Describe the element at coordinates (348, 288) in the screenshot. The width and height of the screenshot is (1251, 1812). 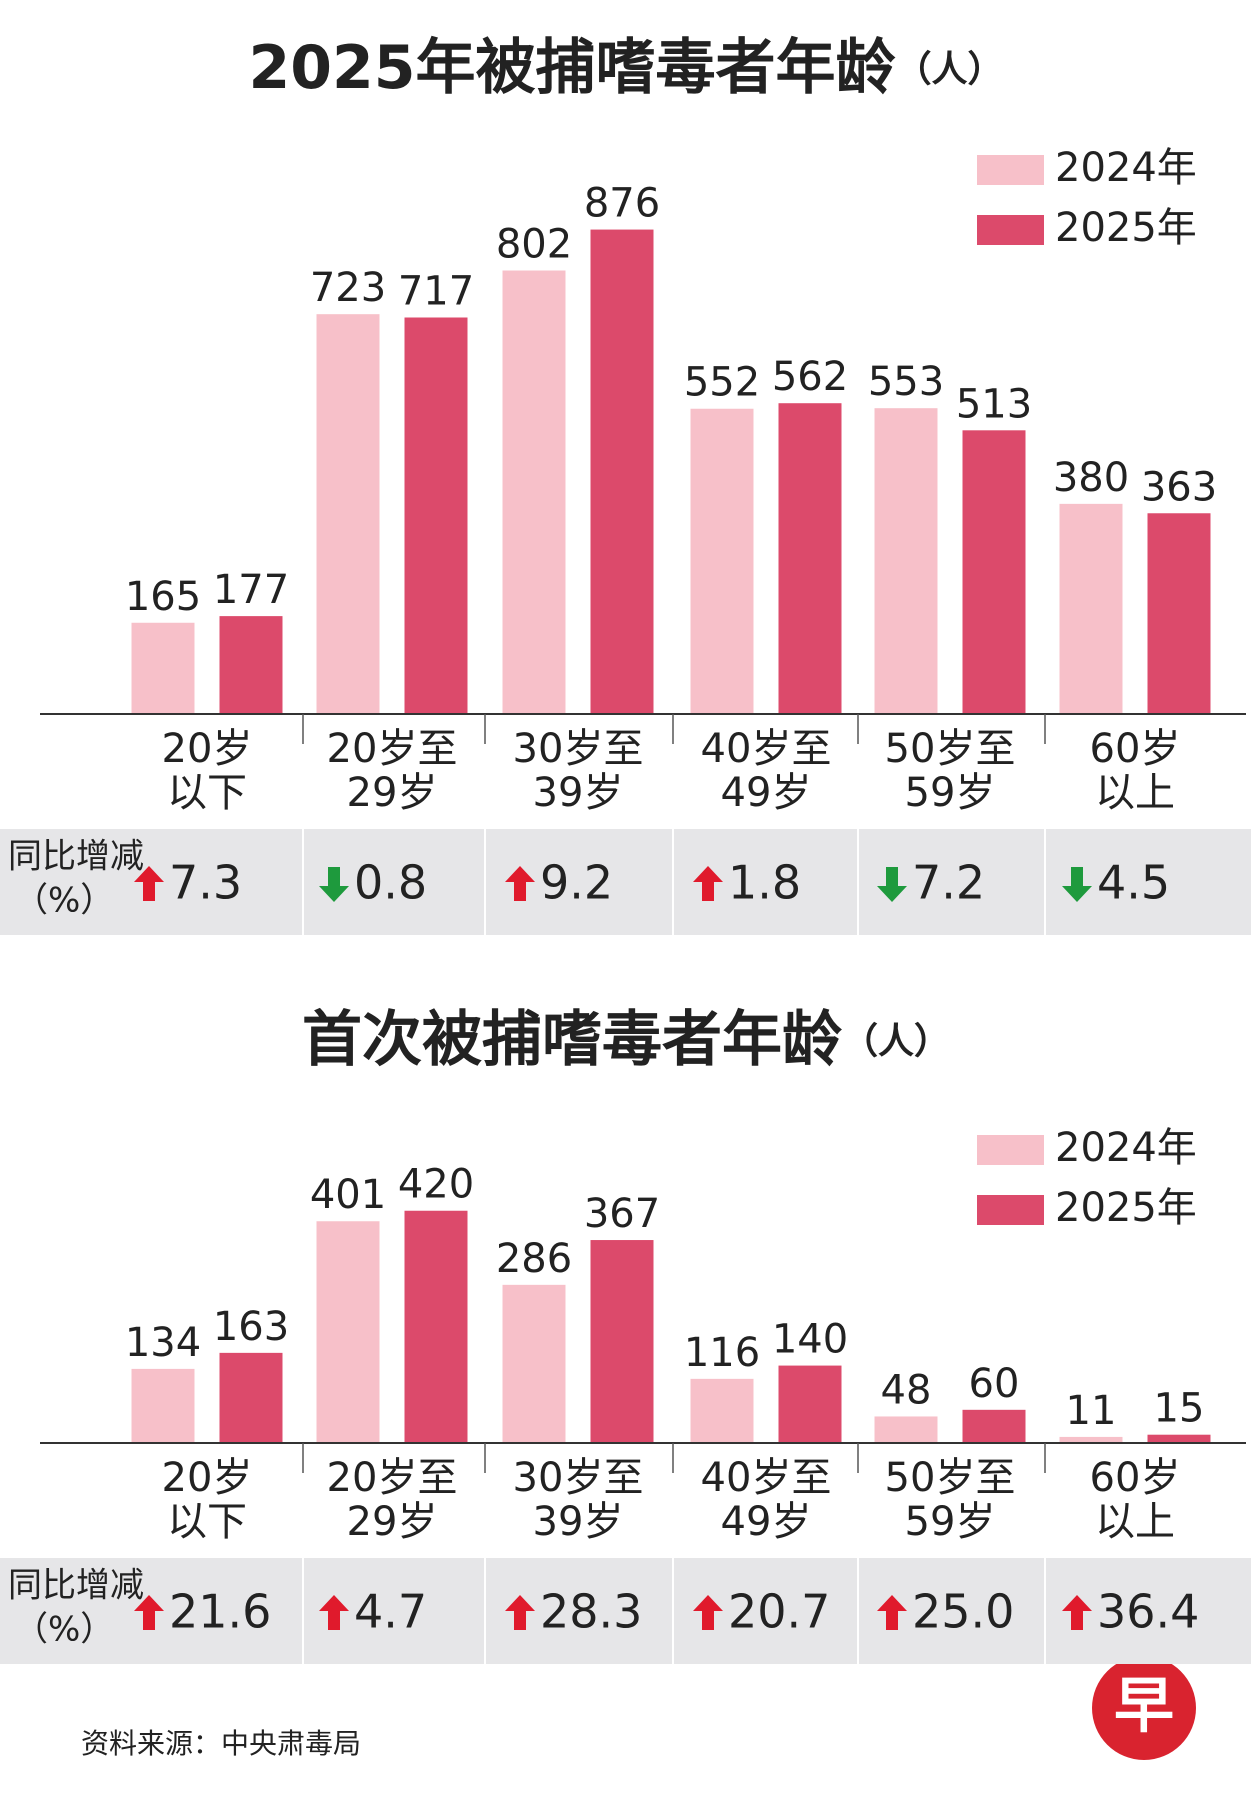
I see `bar-value-label: 723` at that location.